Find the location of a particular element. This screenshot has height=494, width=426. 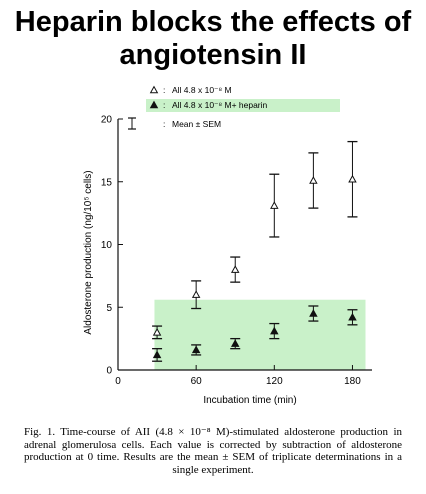

y-tick-label: 5 is located at coordinates (109, 308).